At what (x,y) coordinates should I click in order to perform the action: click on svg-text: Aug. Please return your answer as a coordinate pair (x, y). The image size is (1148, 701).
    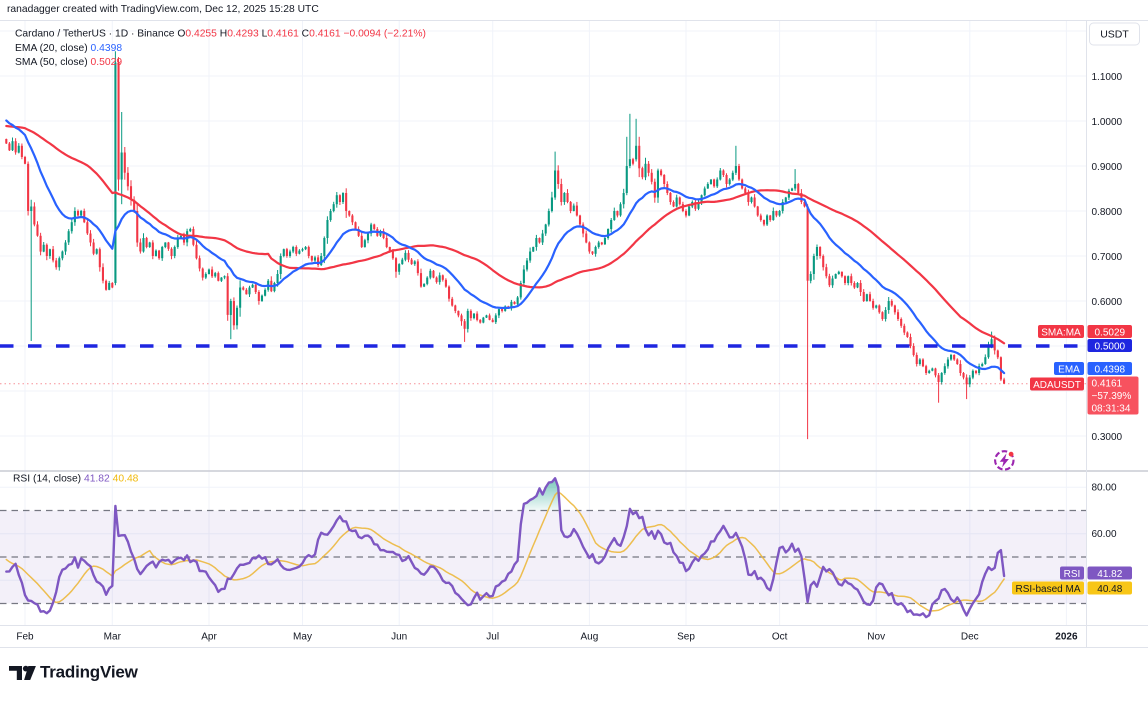
    Looking at the image, I should click on (590, 637).